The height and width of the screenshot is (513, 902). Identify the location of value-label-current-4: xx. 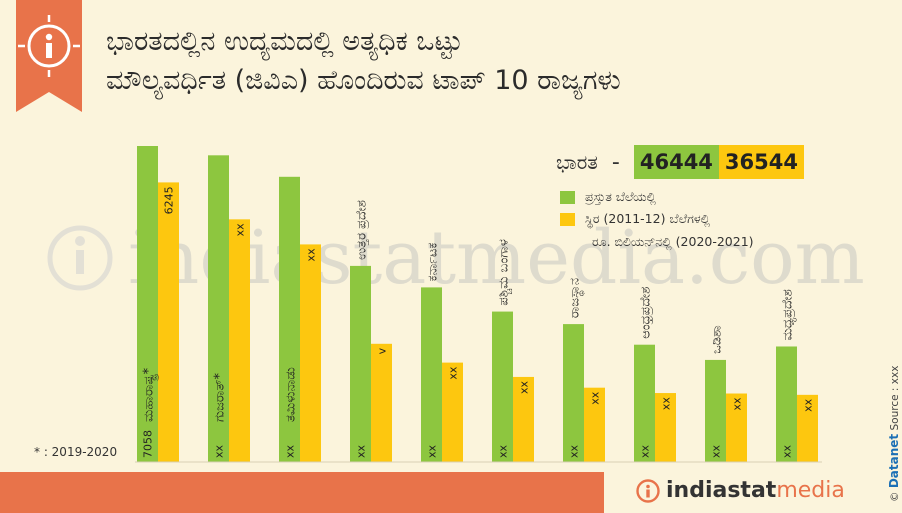
(361, 451).